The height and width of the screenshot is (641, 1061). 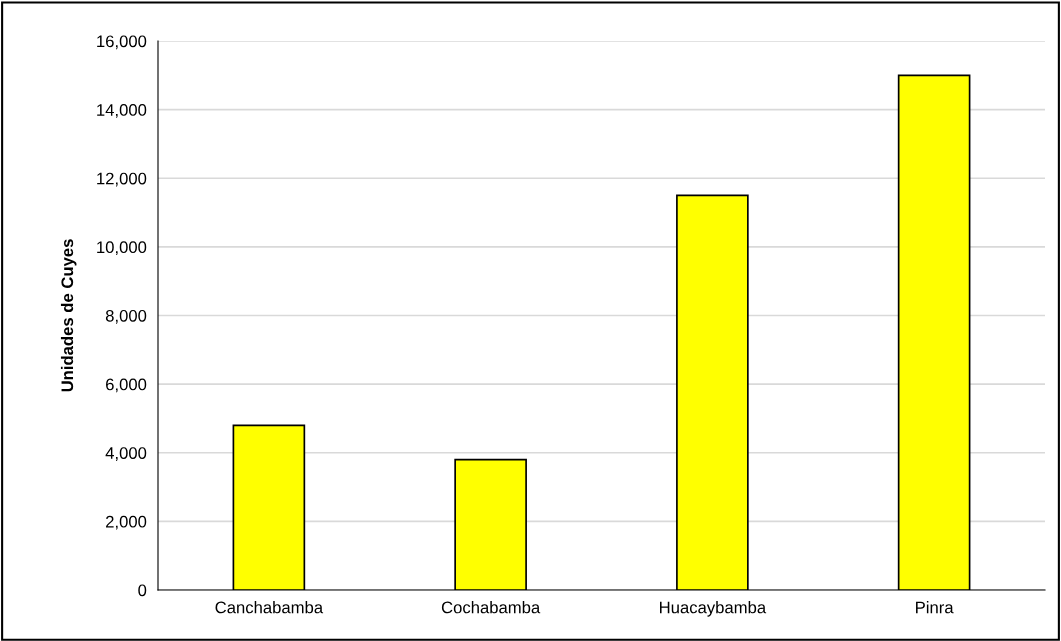 I want to click on y-tick-label: 16,000, so click(x=122, y=42).